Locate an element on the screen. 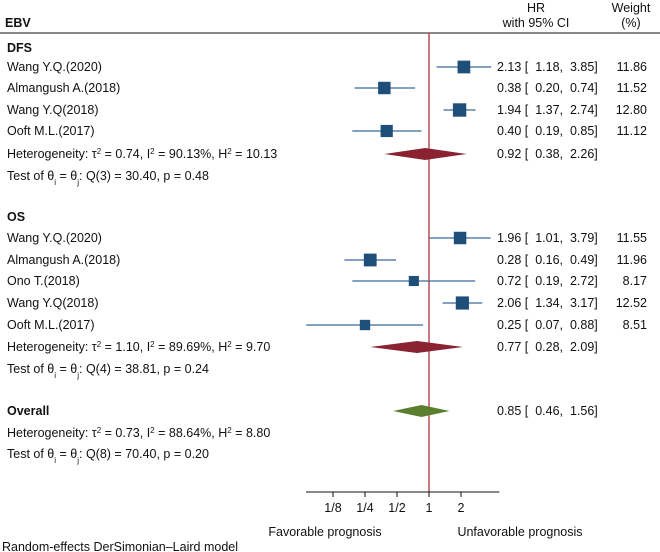 The width and height of the screenshot is (660, 552). study-label-dfs-3: Ooft M.L.(2017) is located at coordinates (51, 131).